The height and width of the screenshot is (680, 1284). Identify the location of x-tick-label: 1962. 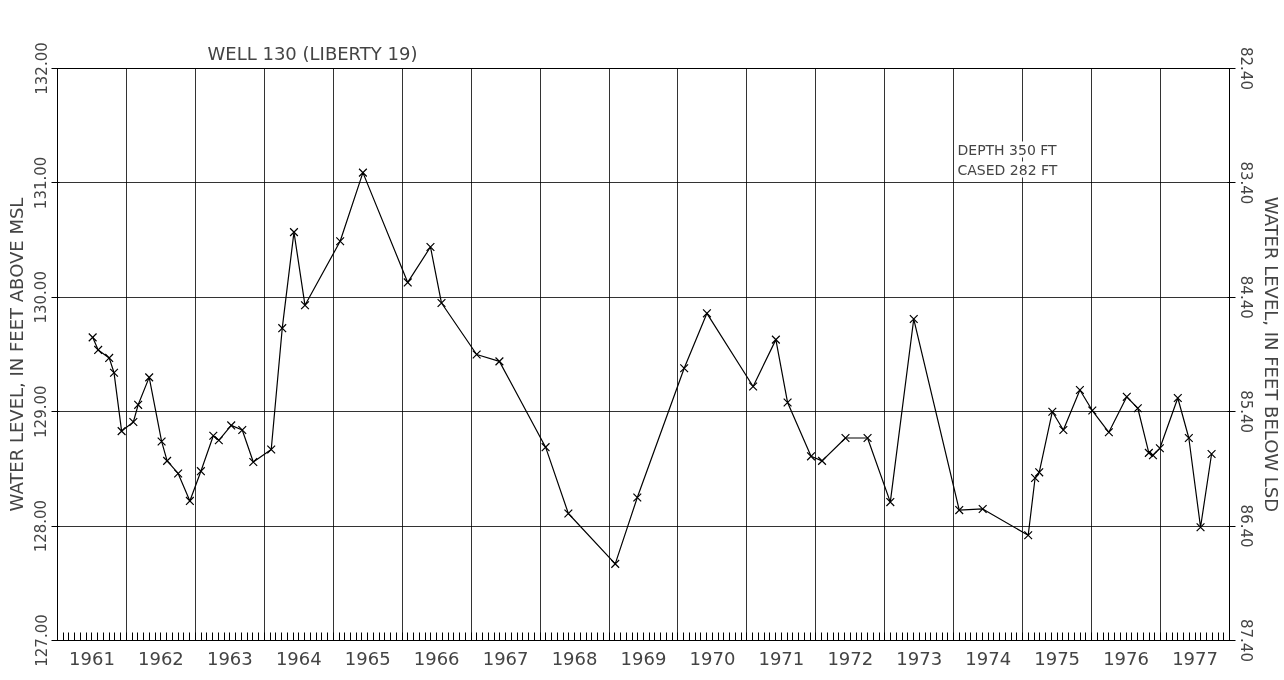
(161, 658).